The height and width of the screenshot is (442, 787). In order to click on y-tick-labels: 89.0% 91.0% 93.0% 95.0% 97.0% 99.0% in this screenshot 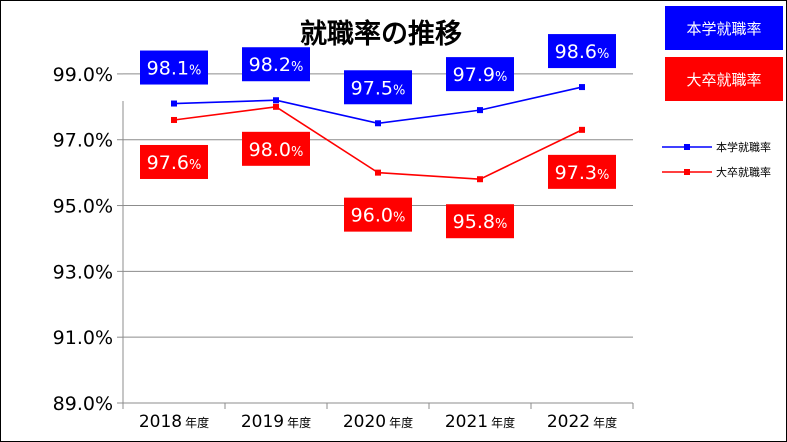, I will do `click(83, 239)`.